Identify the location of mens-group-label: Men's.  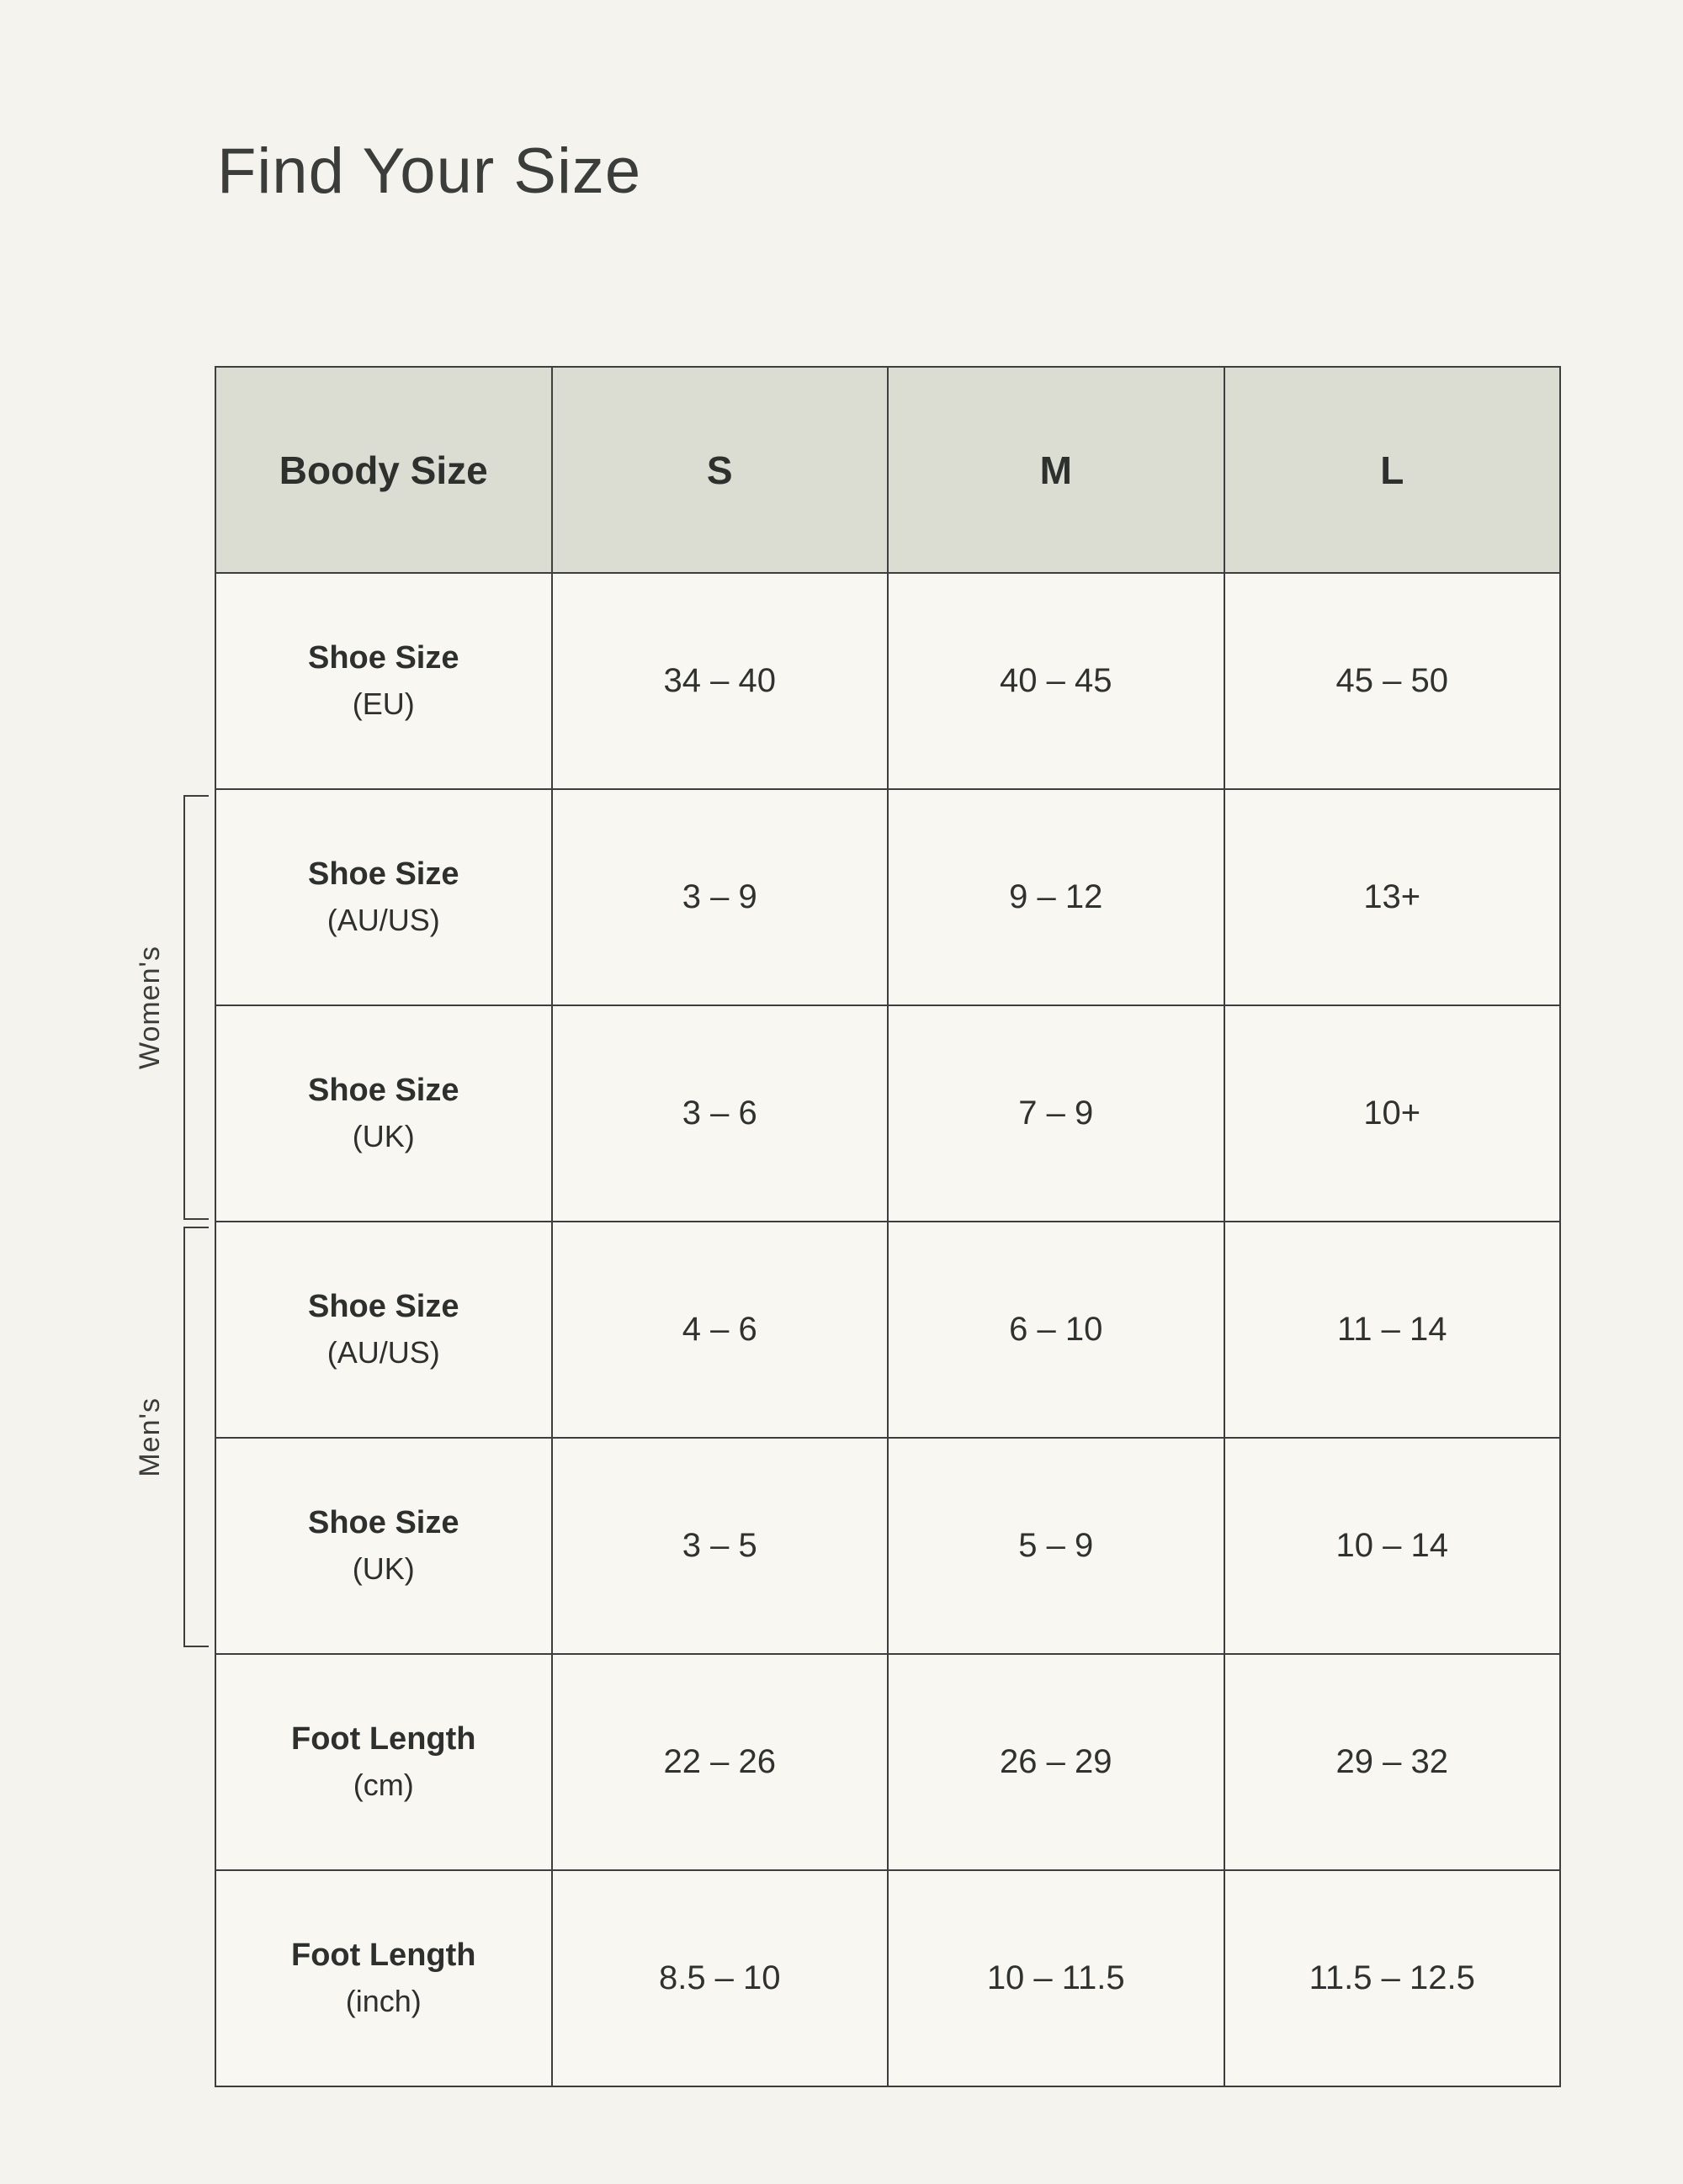
(149, 1437).